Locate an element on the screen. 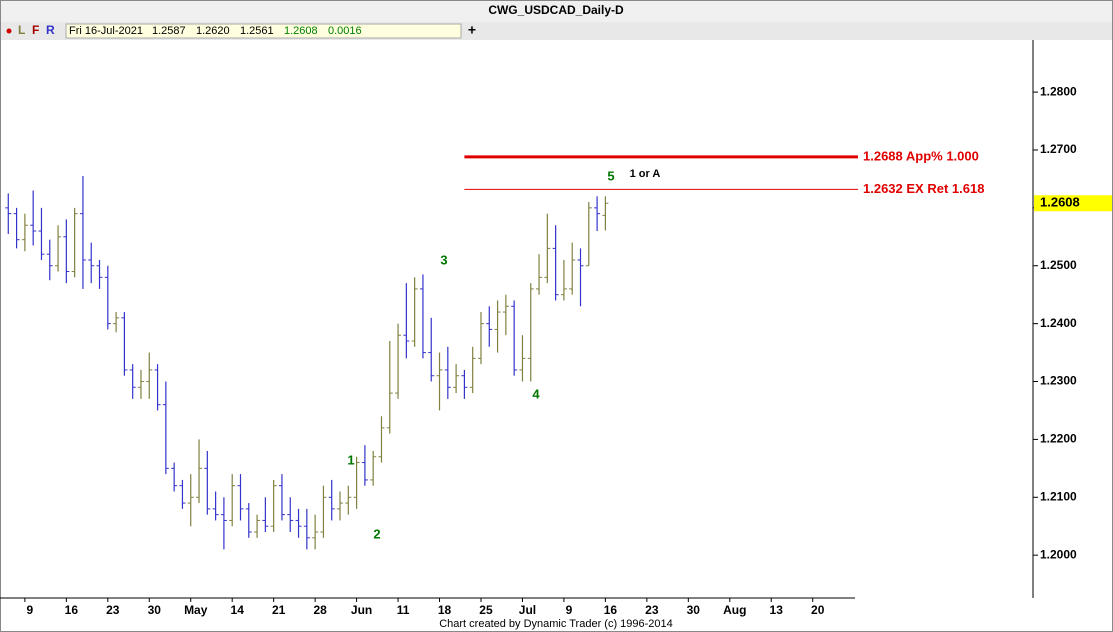 The height and width of the screenshot is (632, 1113). y-tick-label: 1.2800 is located at coordinates (1058, 91).